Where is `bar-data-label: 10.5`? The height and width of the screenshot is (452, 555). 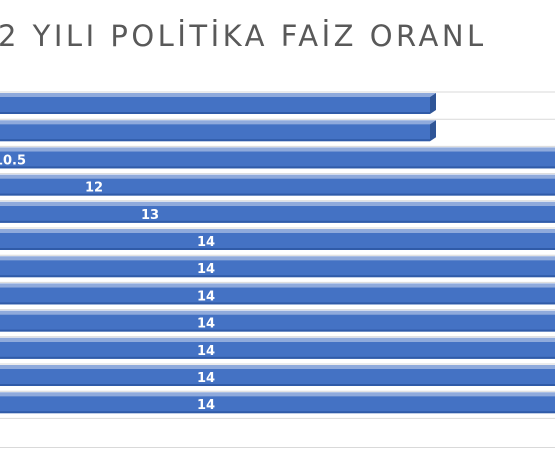 bar-data-label: 10.5 is located at coordinates (13, 160).